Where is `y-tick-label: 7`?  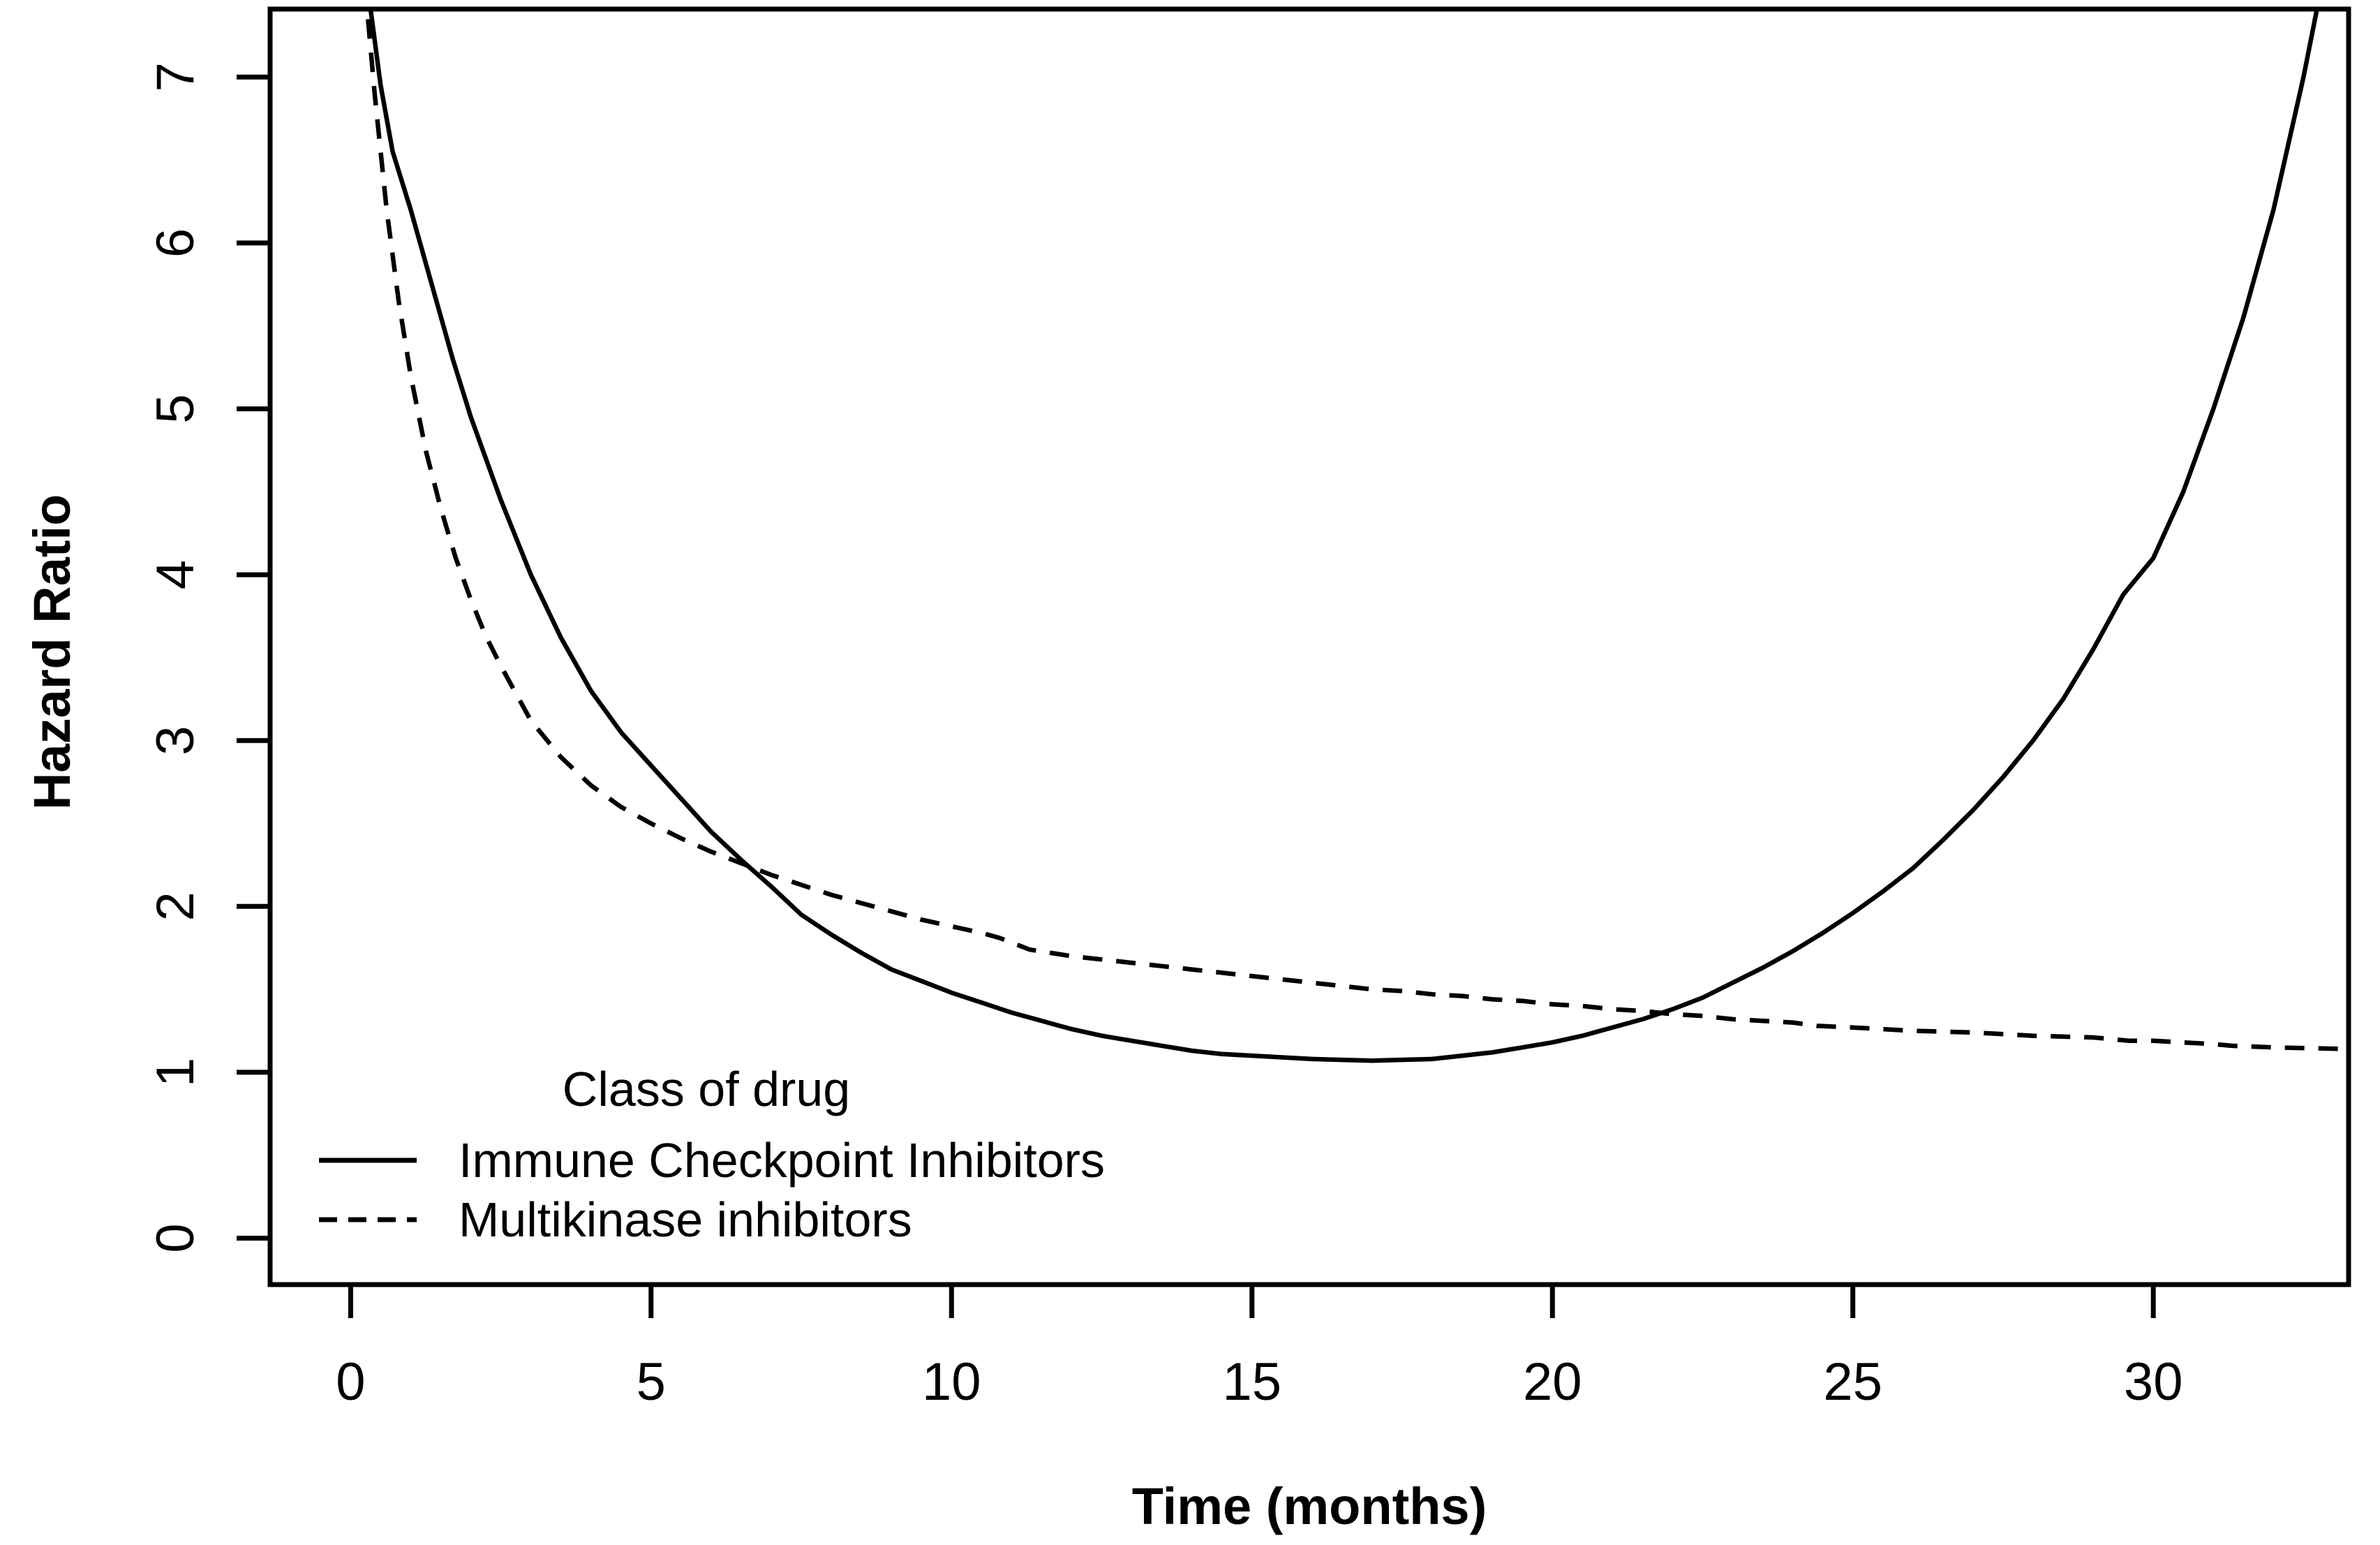 y-tick-label: 7 is located at coordinates (175, 76).